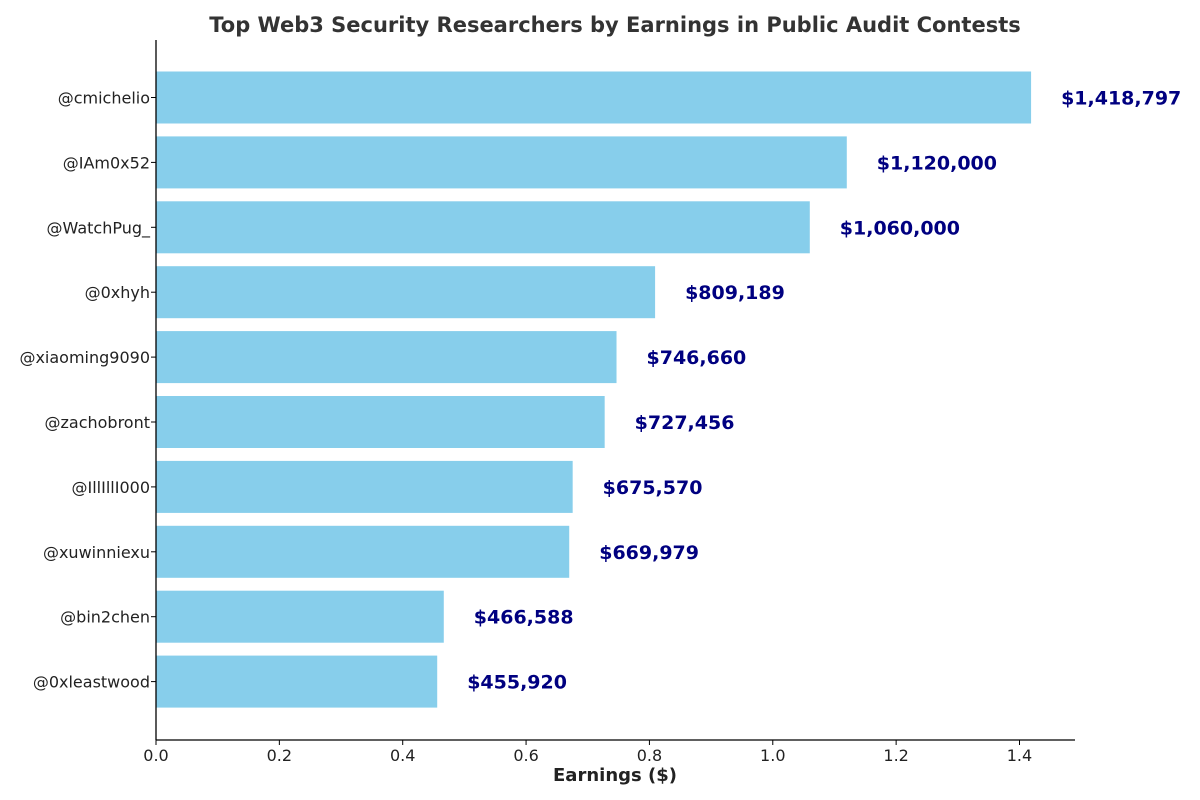 The width and height of the screenshot is (1200, 800). I want to click on y-tick-label: @xuwinniexu, so click(96, 552).